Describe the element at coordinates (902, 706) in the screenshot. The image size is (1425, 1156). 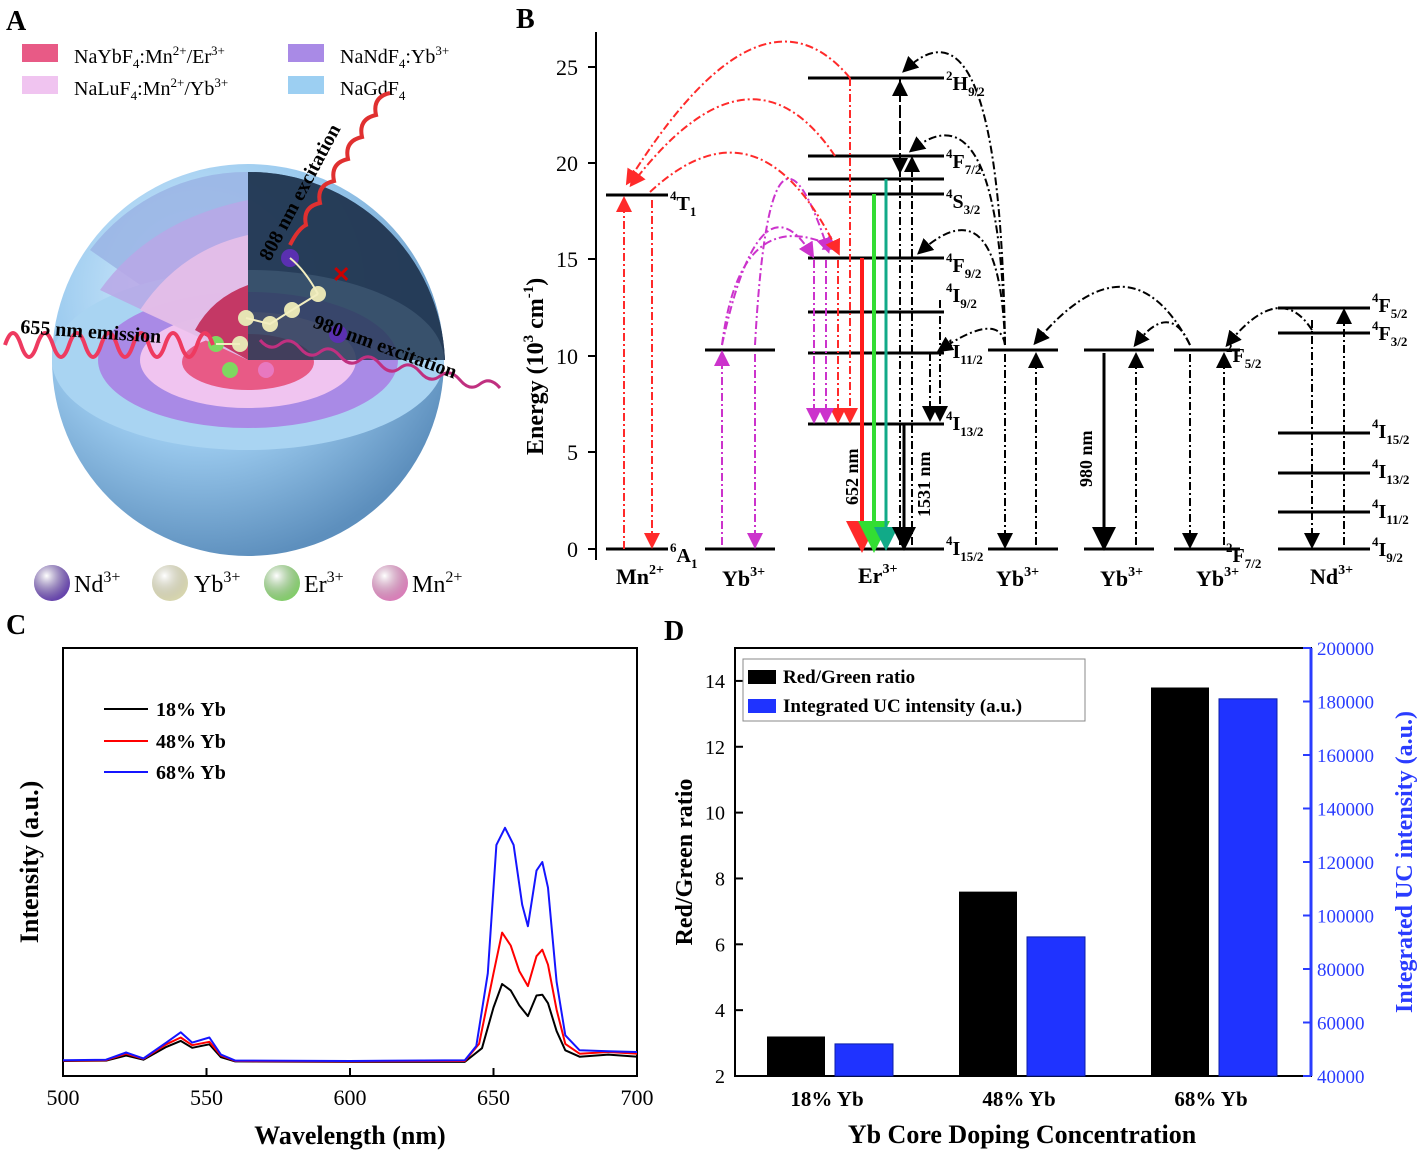
I see `bar-legend-text-intensity: Integrated UC intensity (a.u.)` at that location.